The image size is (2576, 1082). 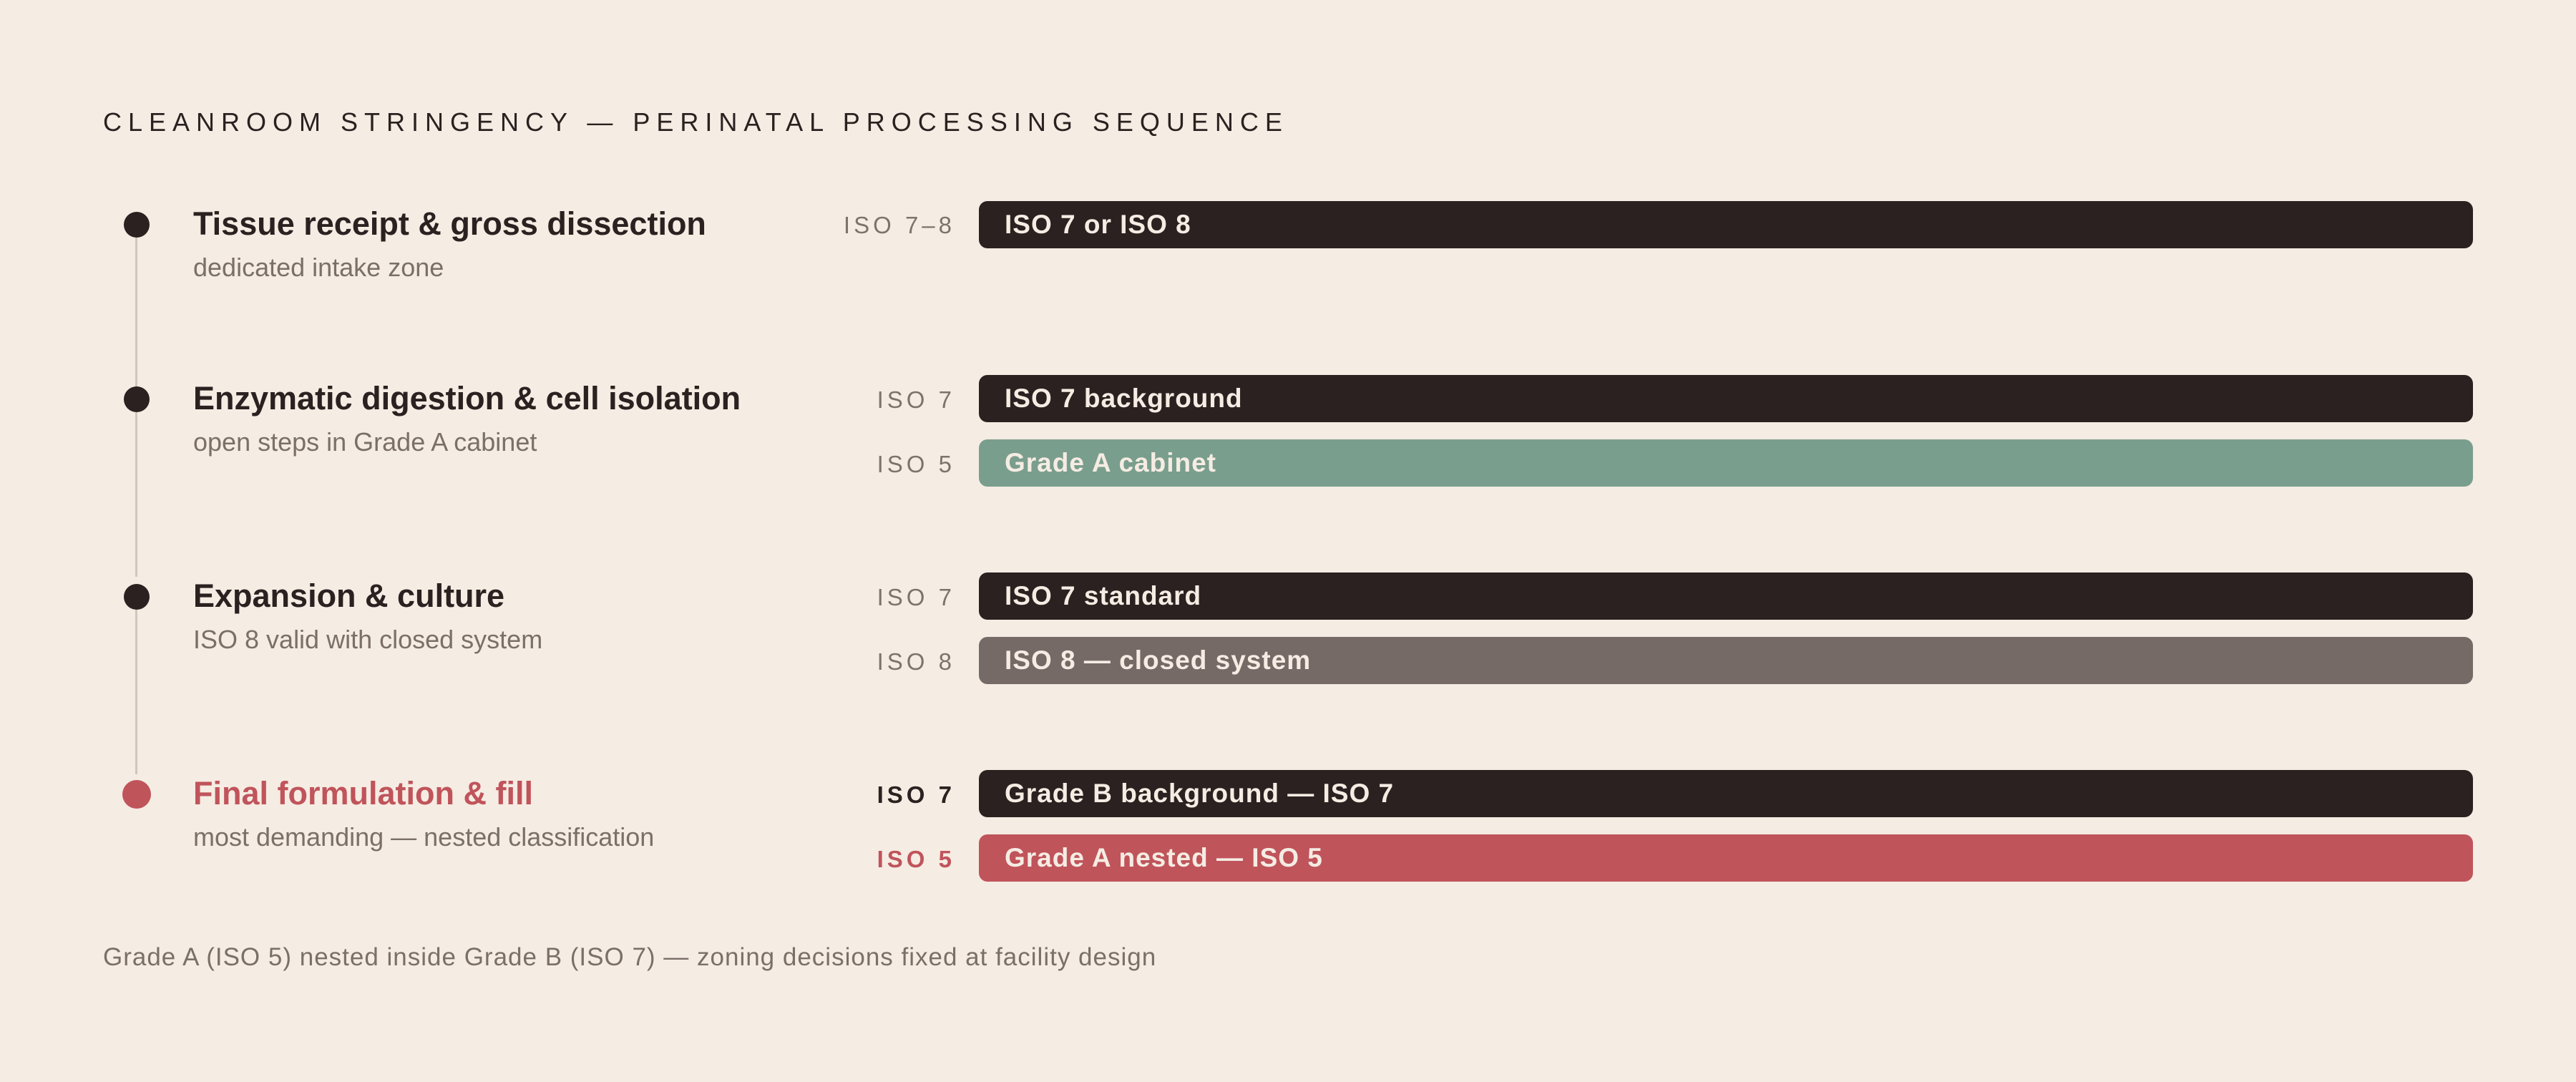 What do you see at coordinates (318, 267) in the screenshot?
I see `stage-subtitle: dedicated intake zone` at bounding box center [318, 267].